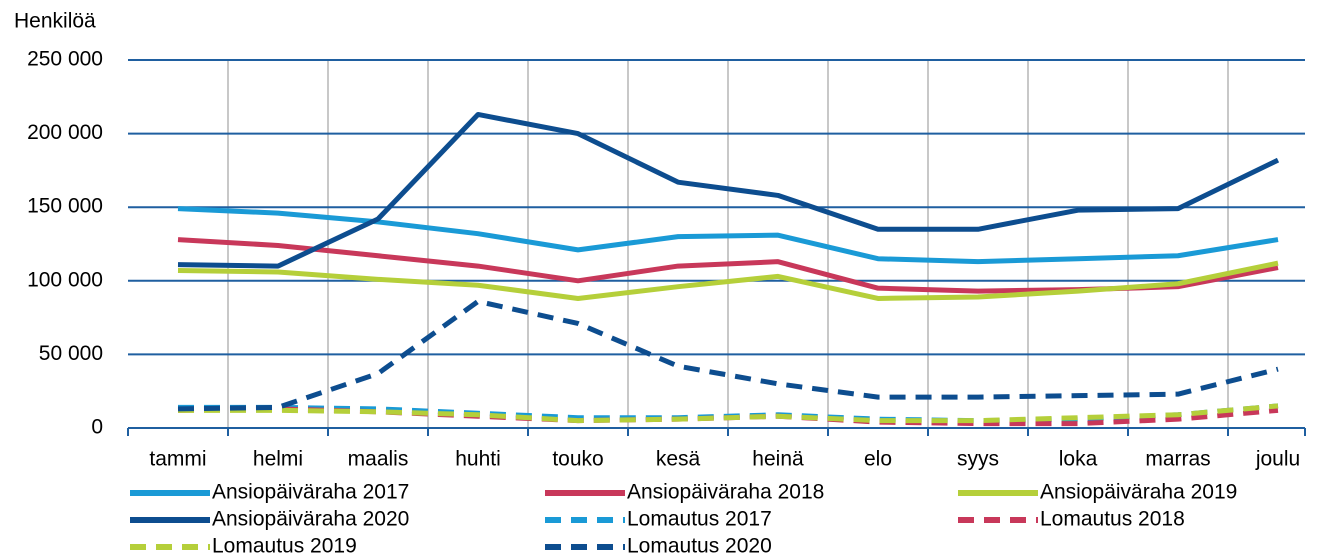 Image resolution: width=1322 pixels, height=560 pixels. Describe the element at coordinates (310, 519) in the screenshot. I see `legend-label: Ansiopäiväraha 2020` at that location.